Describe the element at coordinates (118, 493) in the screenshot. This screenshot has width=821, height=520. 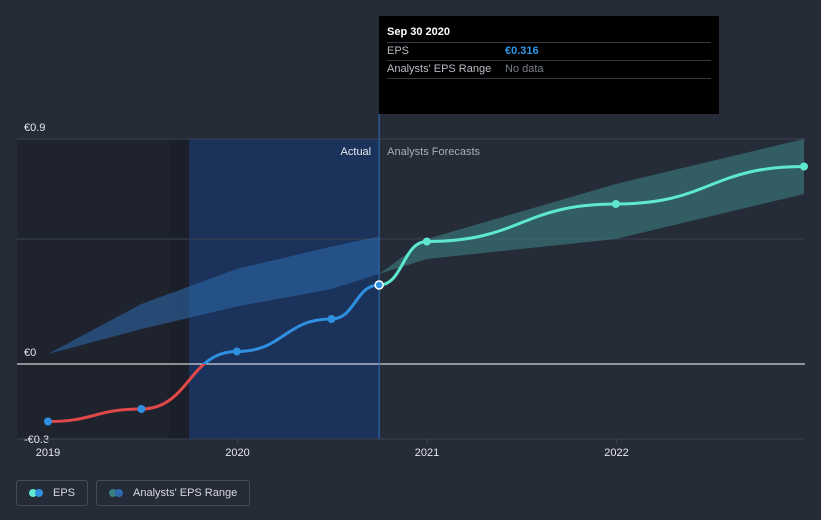
I see `legend-range-icon` at that location.